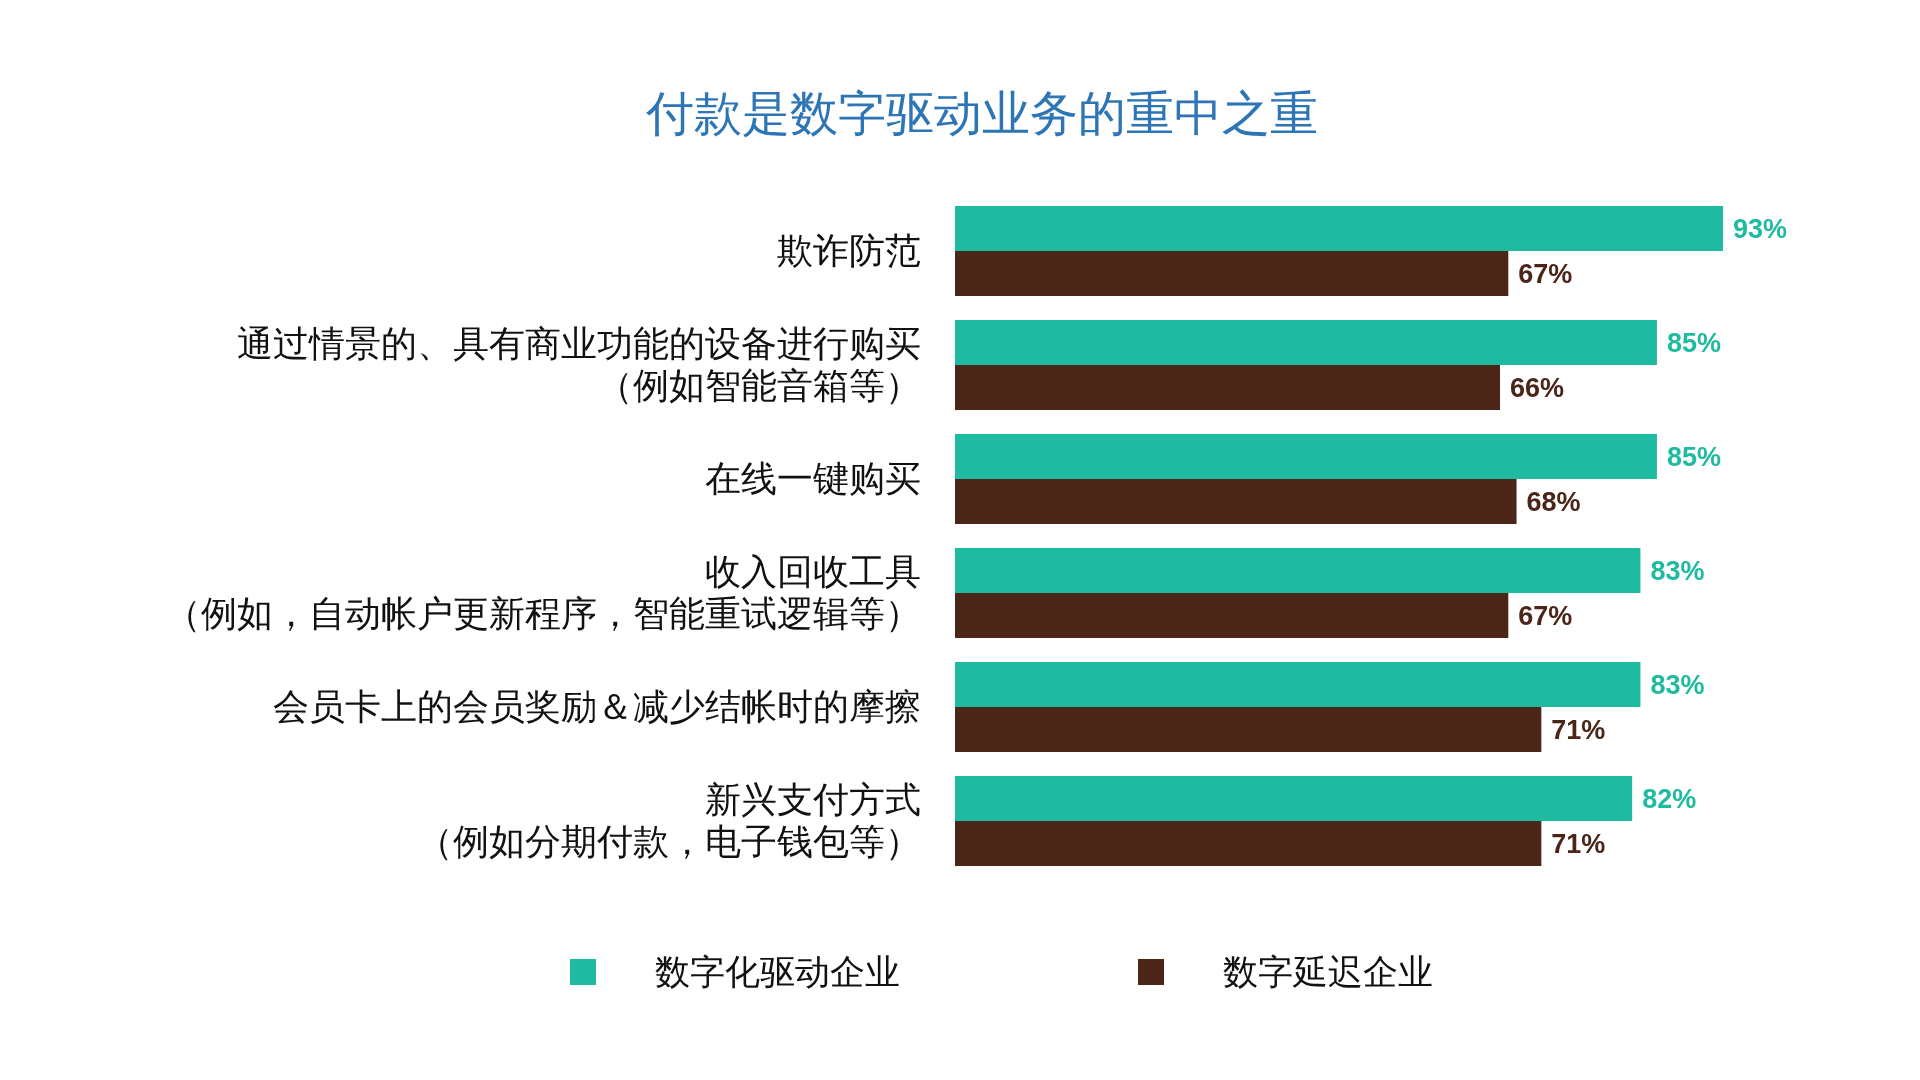  What do you see at coordinates (597, 706) in the screenshot?
I see `y-tick-label: 会员卡上的会员奖励＆减少结帐时的摩擦` at bounding box center [597, 706].